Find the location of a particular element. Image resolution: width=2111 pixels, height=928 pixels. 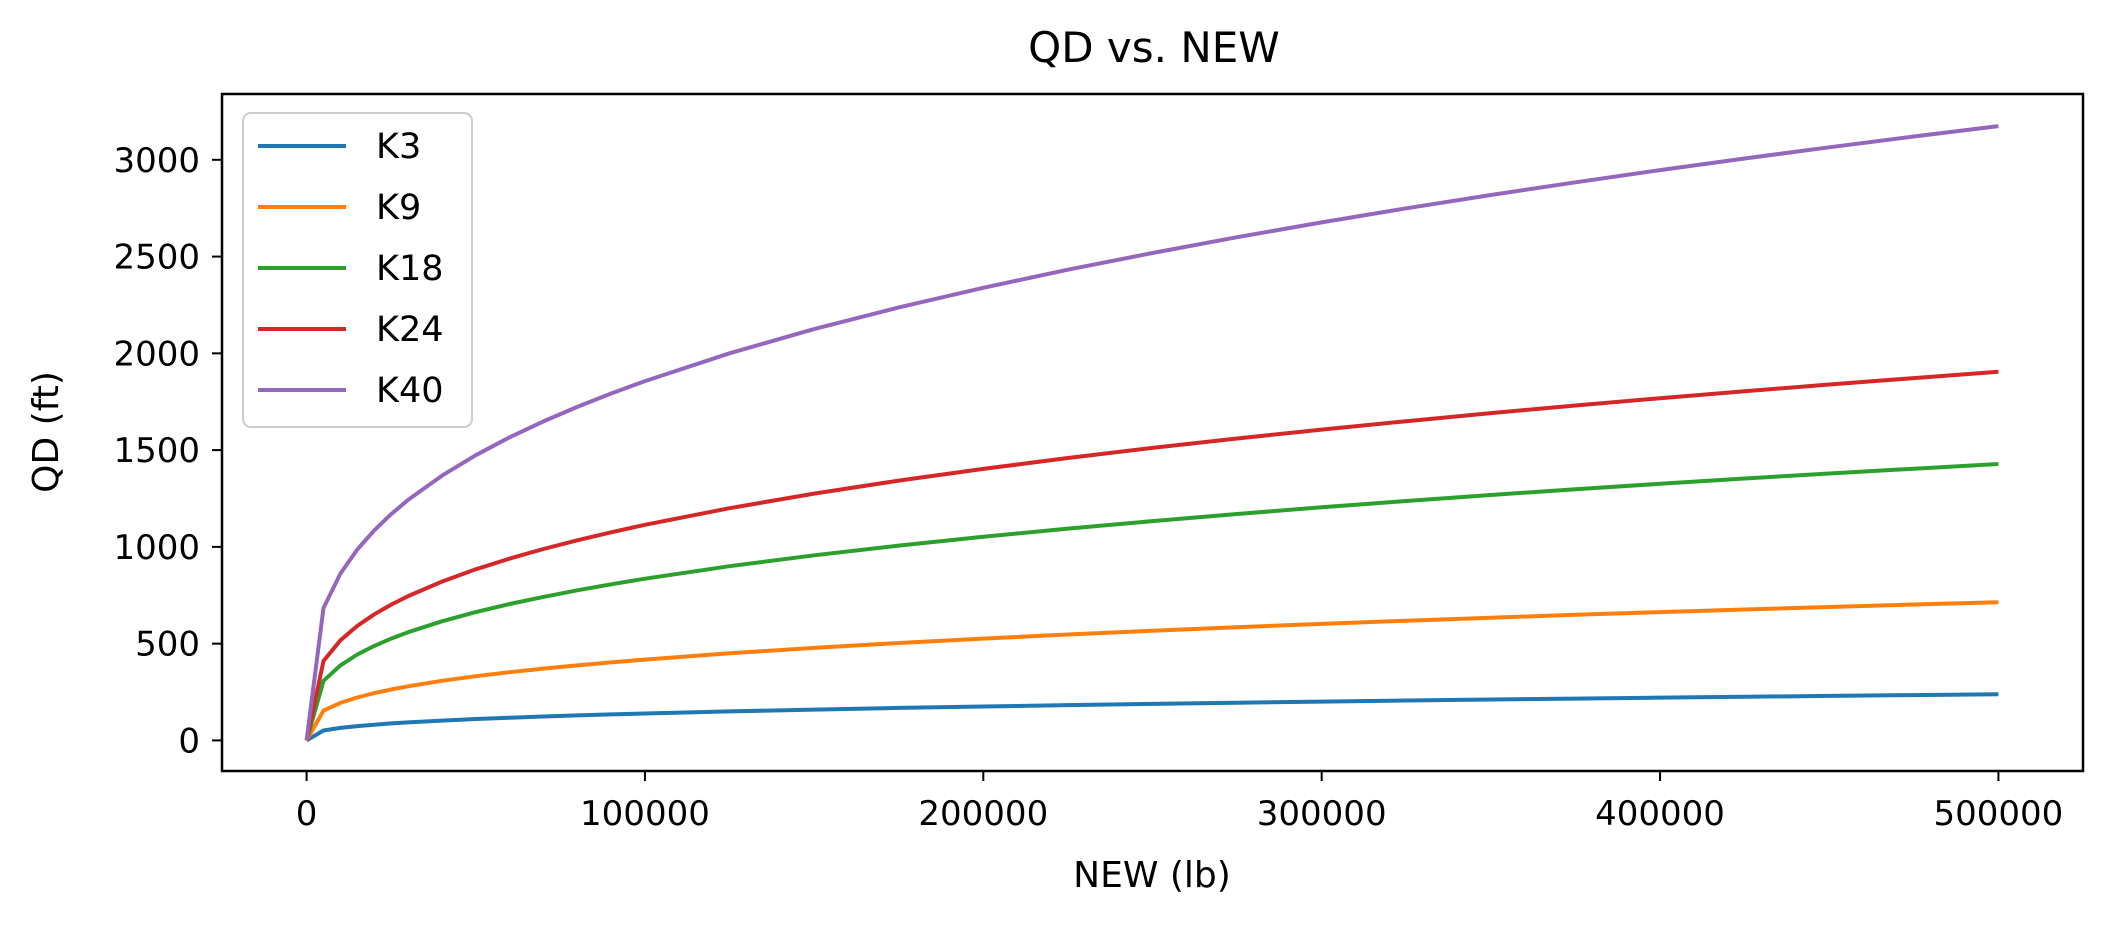

chart-title: QD vs. NEW is located at coordinates (1154, 47).